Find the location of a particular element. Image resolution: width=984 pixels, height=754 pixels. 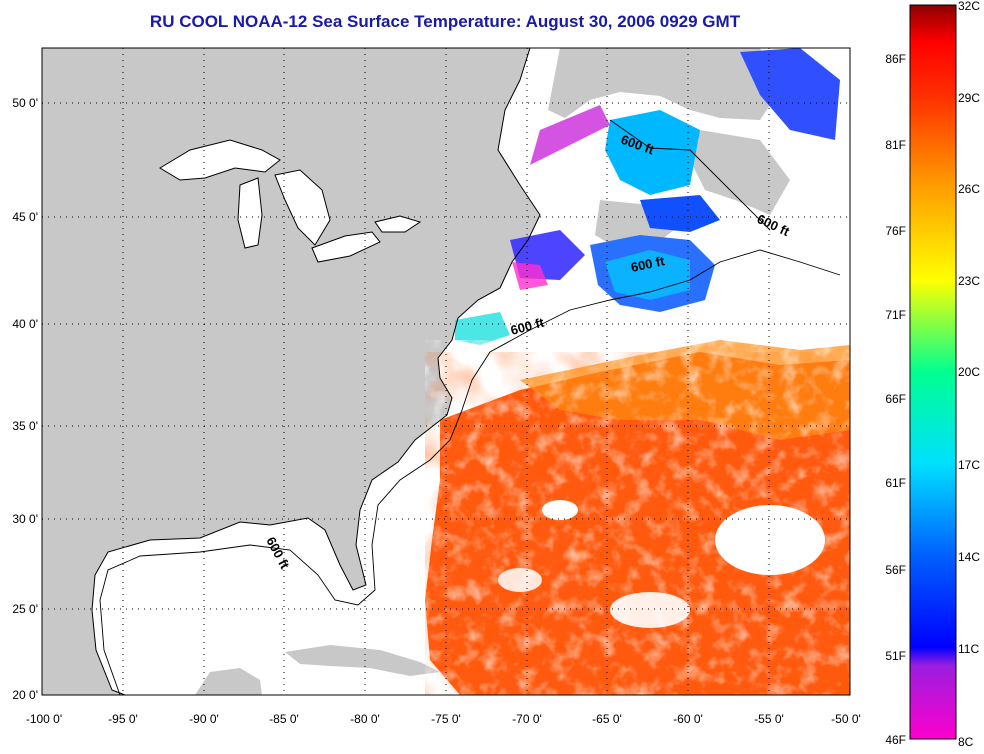

depth-label: 600 ft is located at coordinates (648, 264).